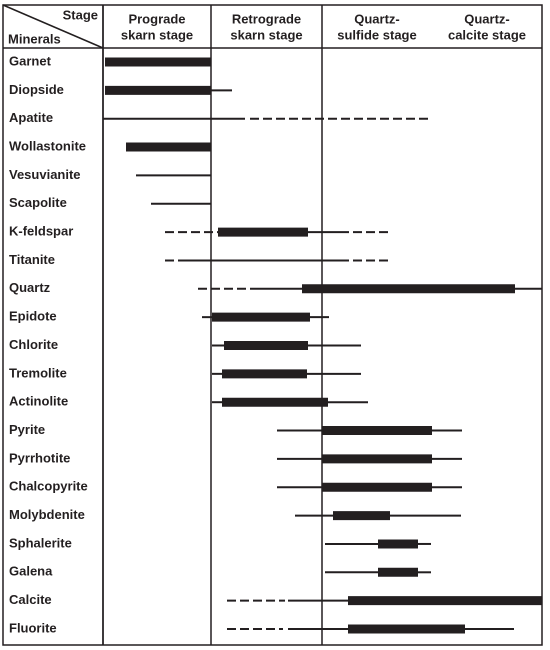 Image resolution: width=550 pixels, height=650 pixels. Describe the element at coordinates (41, 231) in the screenshot. I see `mineral-label: K-feldspar` at that location.